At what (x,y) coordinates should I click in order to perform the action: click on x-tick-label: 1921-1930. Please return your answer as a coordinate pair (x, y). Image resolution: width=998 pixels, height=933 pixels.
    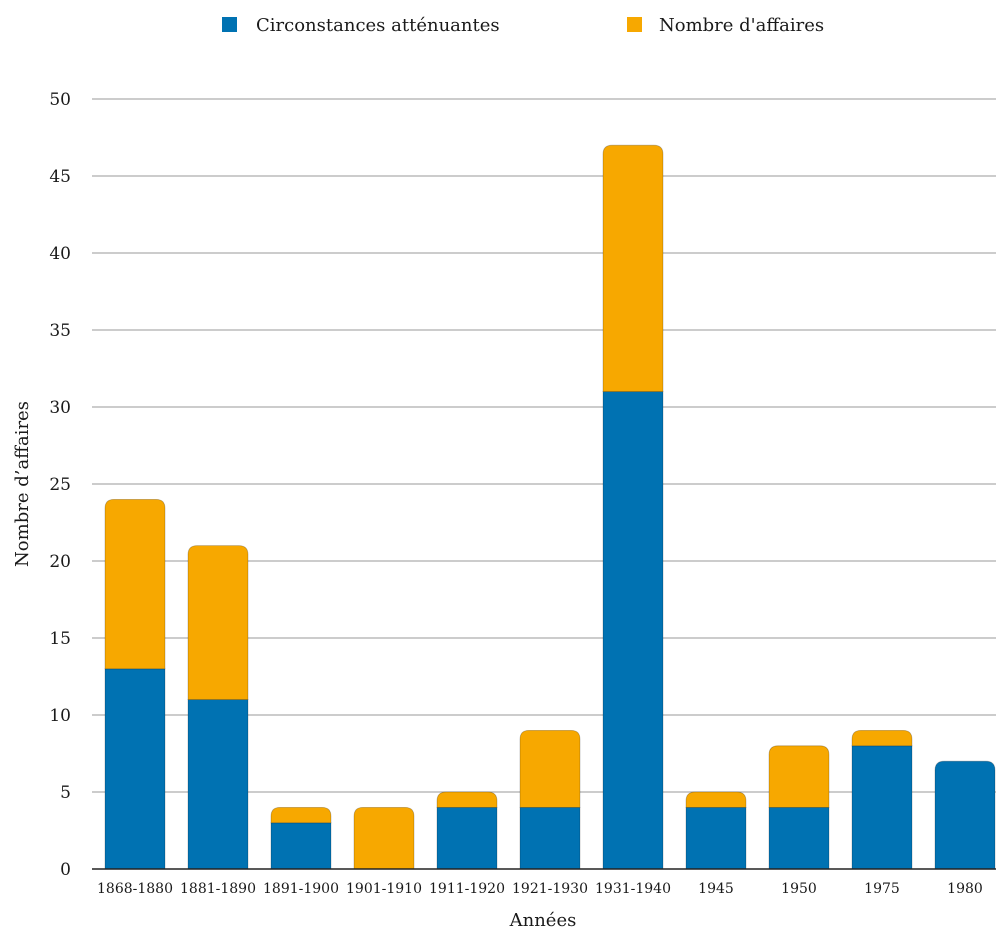
    Looking at the image, I should click on (550, 889).